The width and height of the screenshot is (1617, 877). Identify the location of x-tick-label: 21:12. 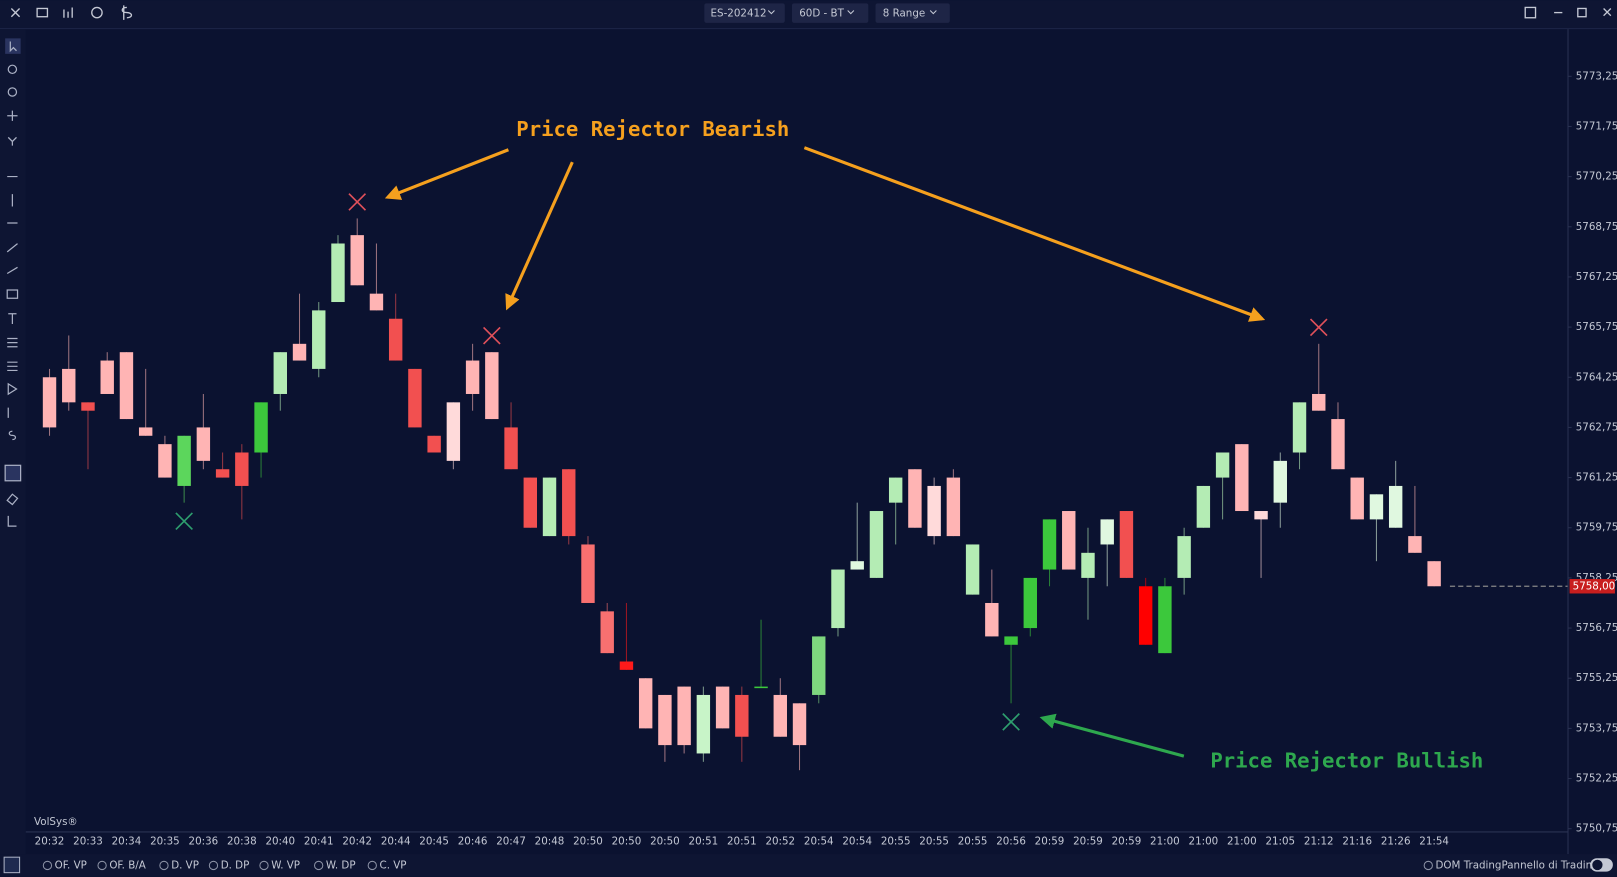
(1319, 842).